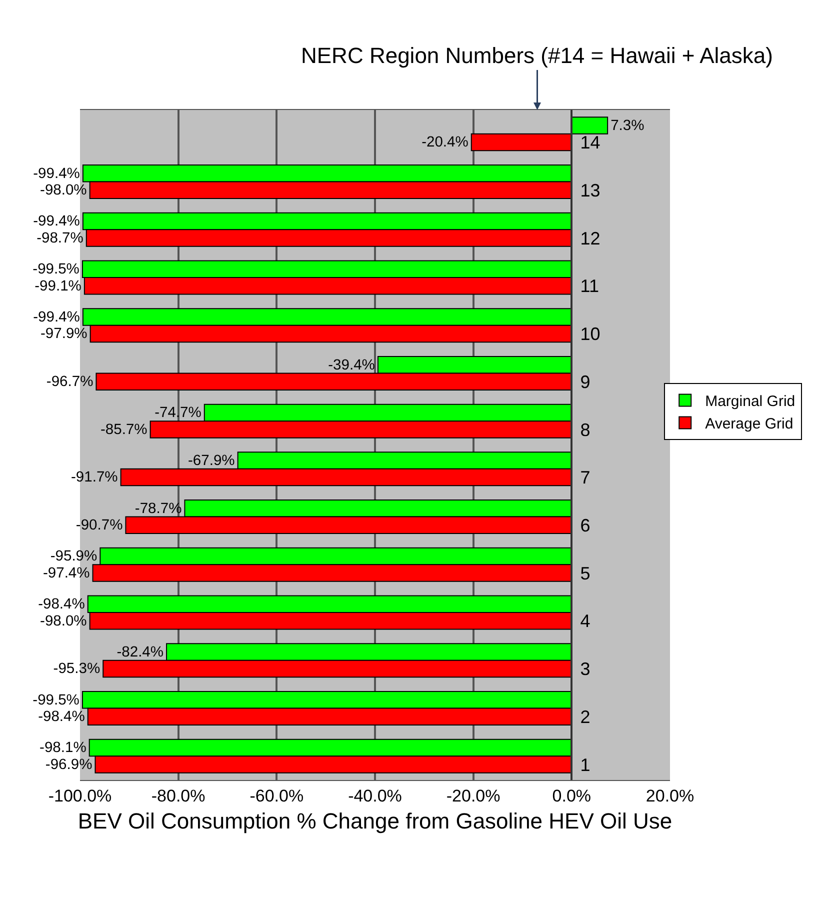  I want to click on x-tick-label: -80.0%, so click(178, 796).